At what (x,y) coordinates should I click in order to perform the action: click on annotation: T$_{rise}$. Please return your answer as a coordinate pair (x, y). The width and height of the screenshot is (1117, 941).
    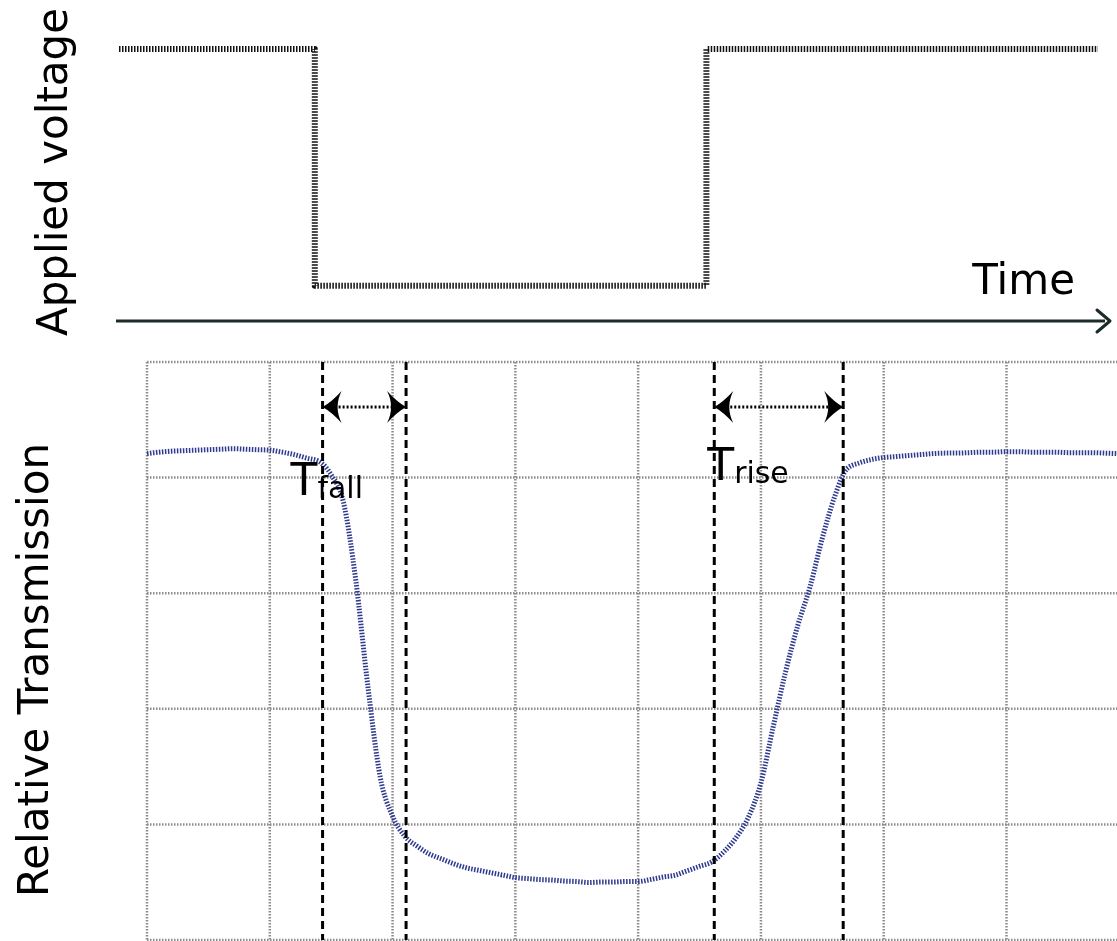
    Looking at the image, I should click on (747, 464).